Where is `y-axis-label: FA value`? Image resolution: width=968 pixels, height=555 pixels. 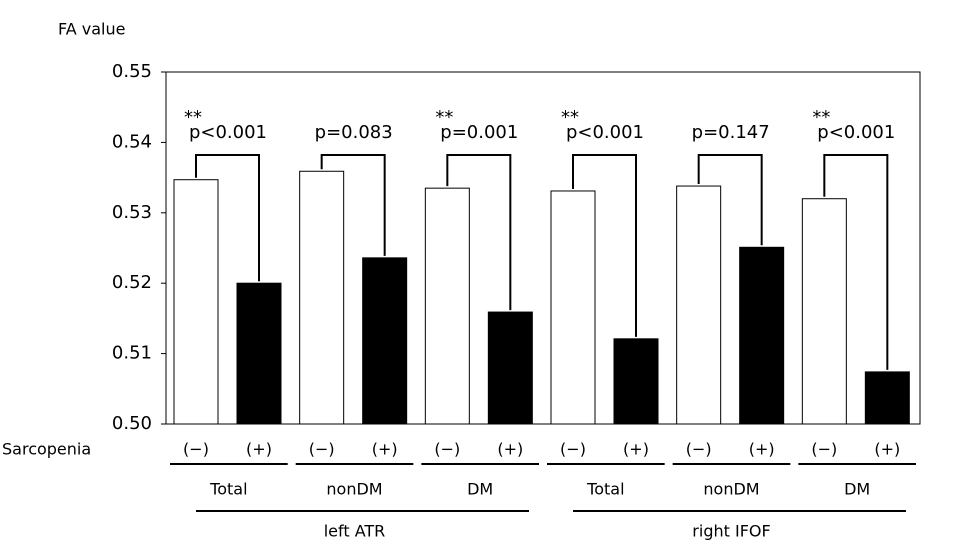
y-axis-label: FA value is located at coordinates (91, 29).